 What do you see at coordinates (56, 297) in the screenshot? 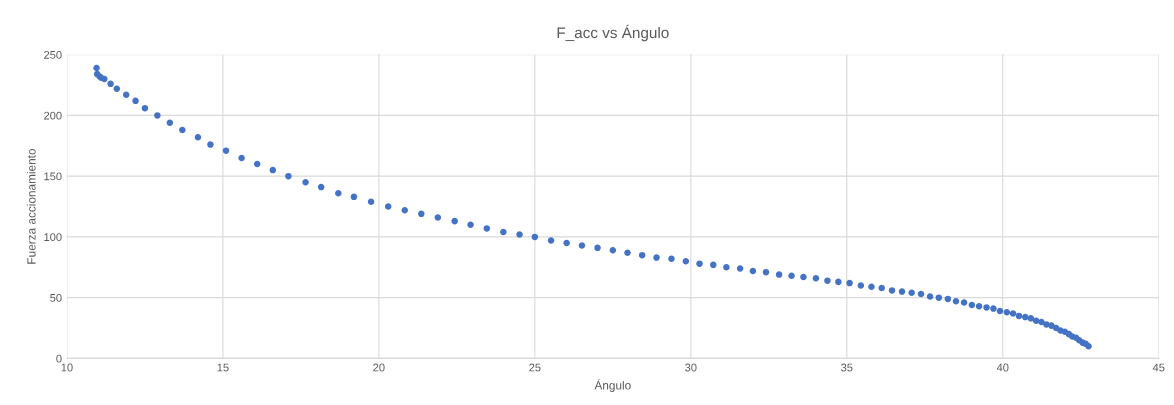
I see `y-tick-label: 50` at bounding box center [56, 297].